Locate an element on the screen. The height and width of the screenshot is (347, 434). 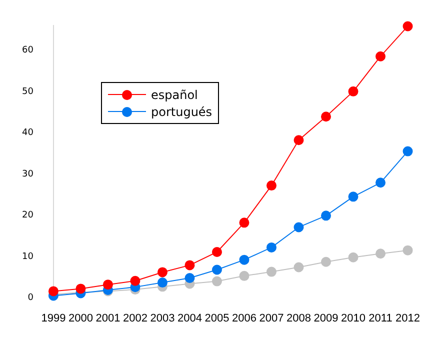
x-tick-label: 2003 is located at coordinates (162, 318).